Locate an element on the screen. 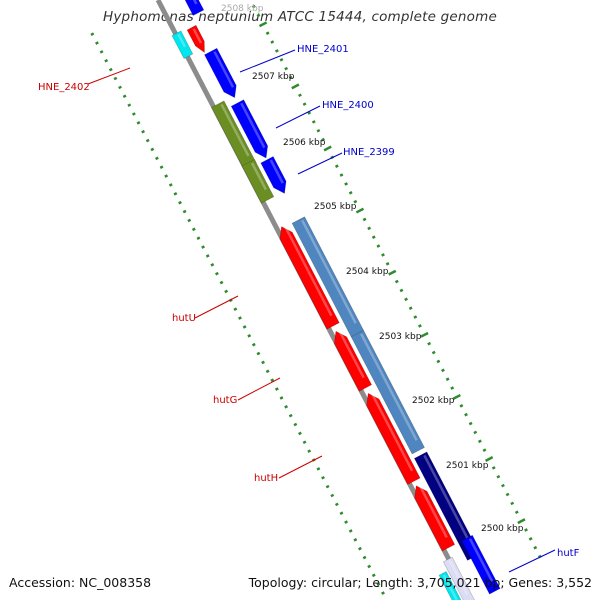 Image resolution: width=600 pixels, height=600 pixels. gene-bottom-pale-shine is located at coordinates (458, 577).